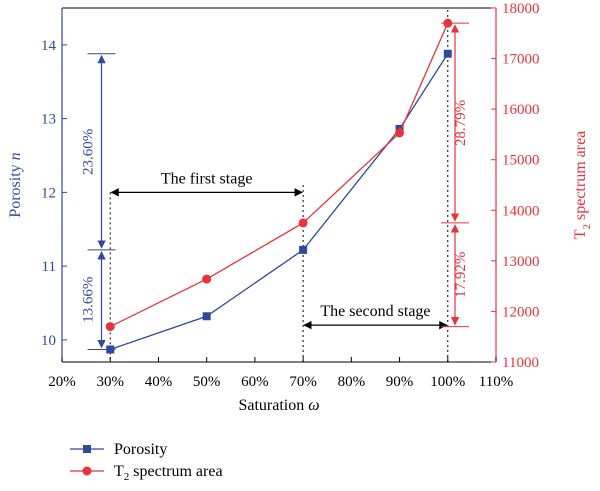  I want to click on x-tick-label: 20%, so click(62, 382).